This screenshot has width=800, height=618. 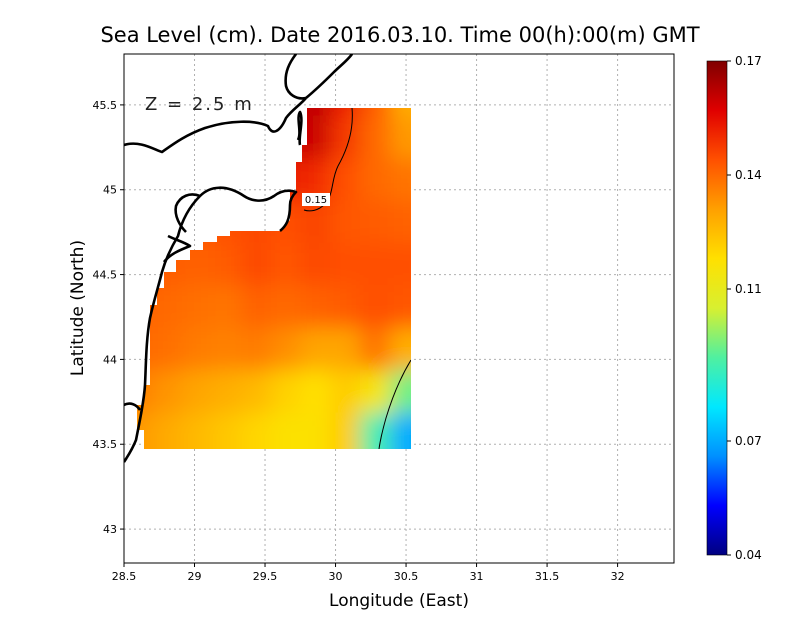 I want to click on colorbar-tick-label: 0.11, so click(x=748, y=289).